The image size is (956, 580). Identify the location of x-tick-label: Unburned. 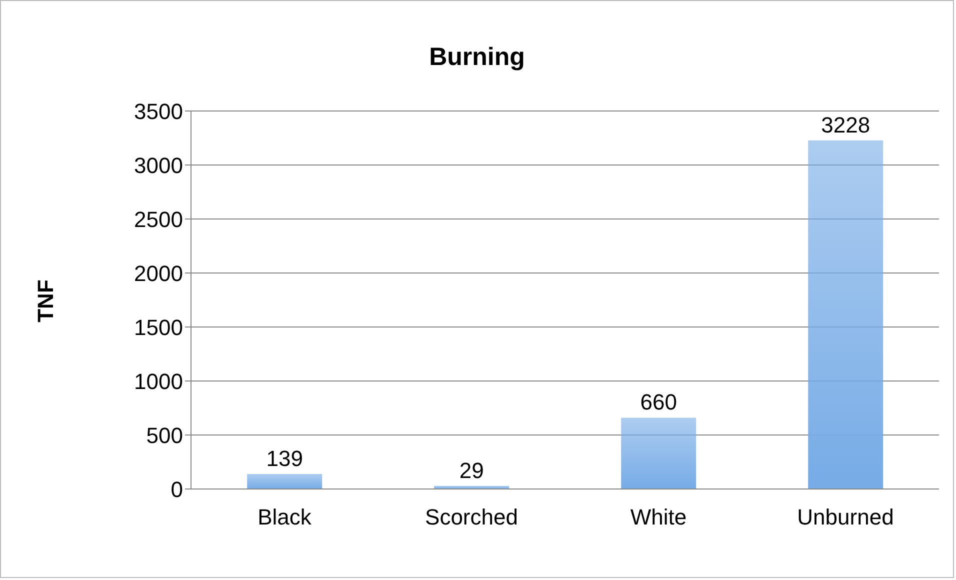
(845, 517).